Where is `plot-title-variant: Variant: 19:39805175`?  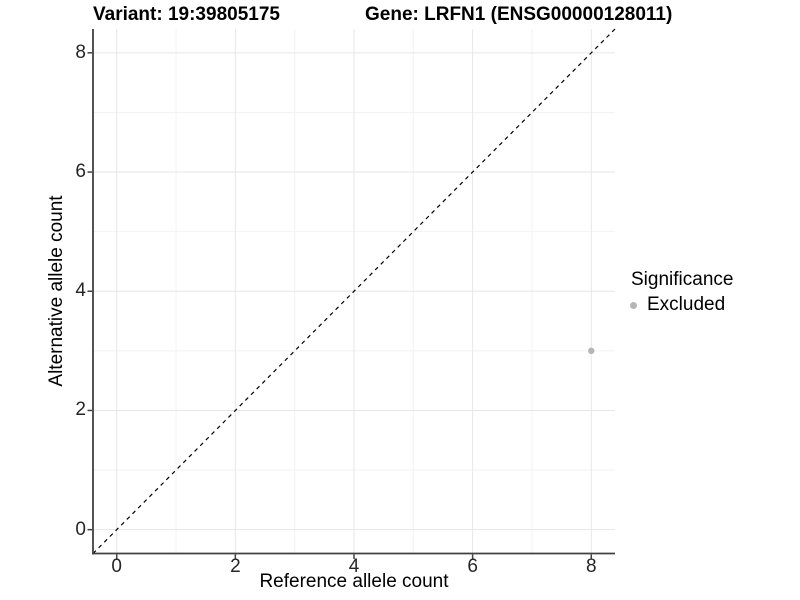 plot-title-variant: Variant: 19:39805175 is located at coordinates (186, 14).